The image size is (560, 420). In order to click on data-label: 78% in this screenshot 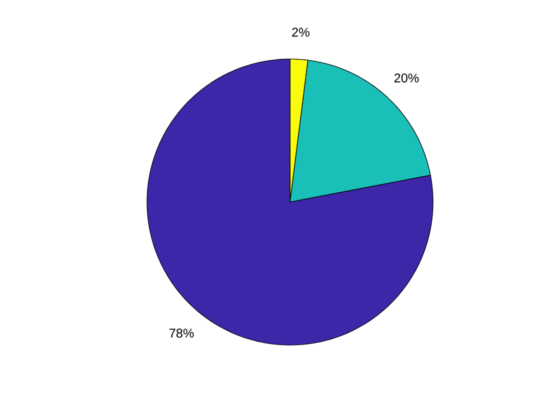, I will do `click(182, 333)`.